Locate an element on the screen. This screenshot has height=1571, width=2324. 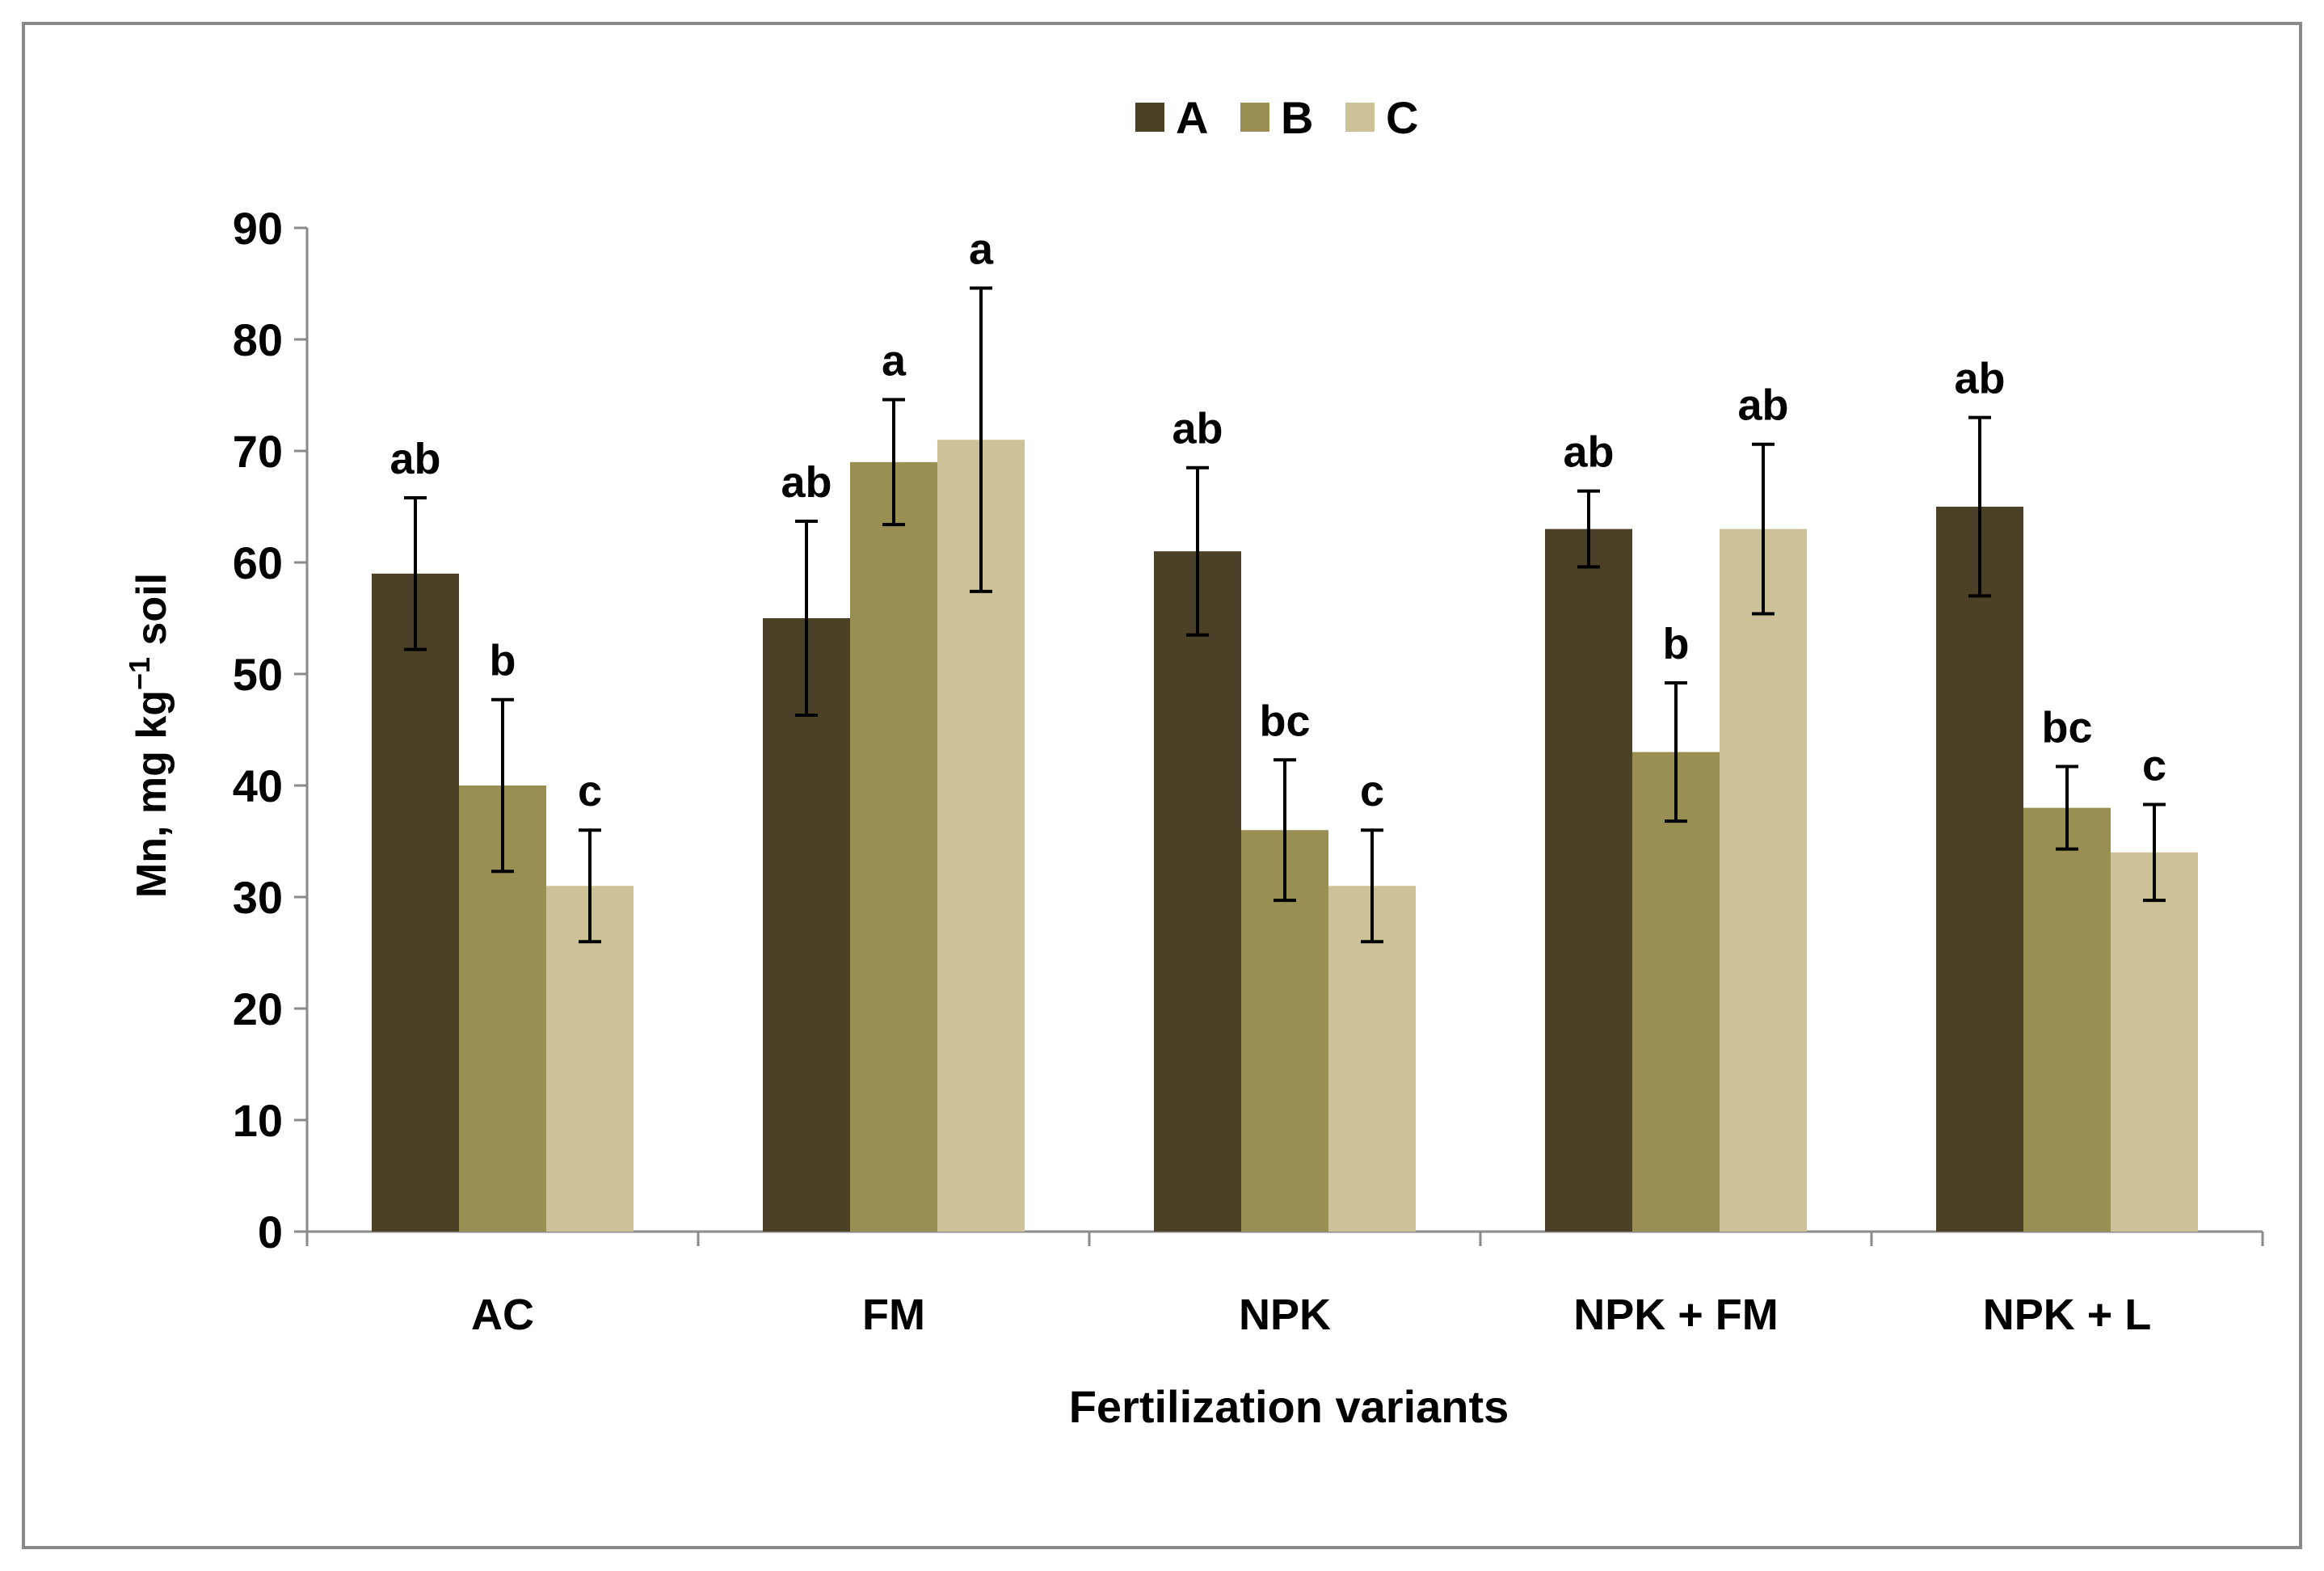
x-axis-label: Fertilization variants is located at coordinates (1289, 1406).